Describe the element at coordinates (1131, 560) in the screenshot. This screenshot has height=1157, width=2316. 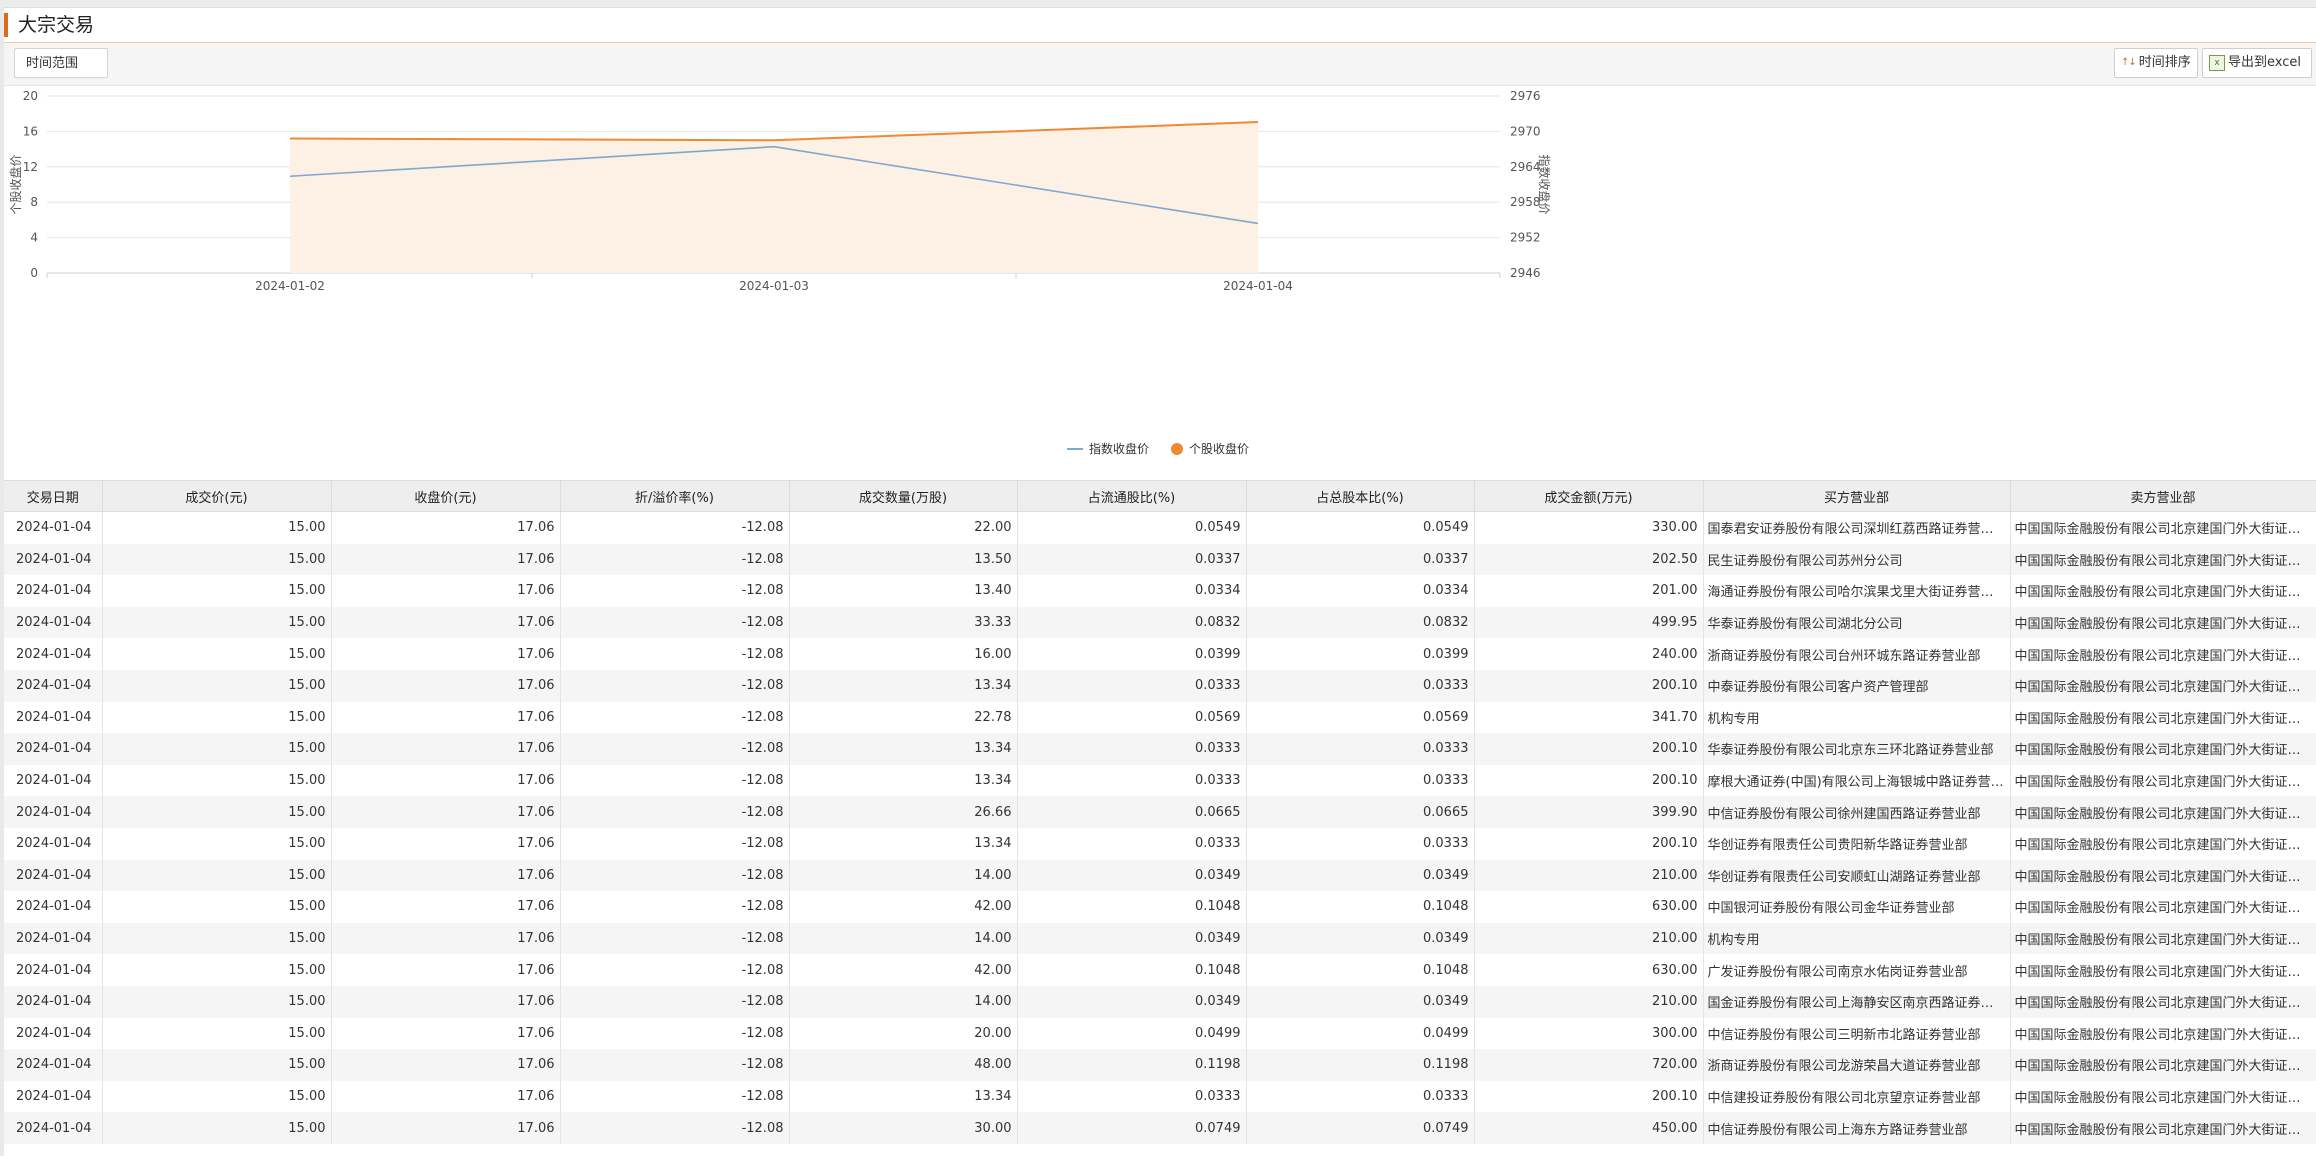
I see `table-cell: 0.0337` at that location.